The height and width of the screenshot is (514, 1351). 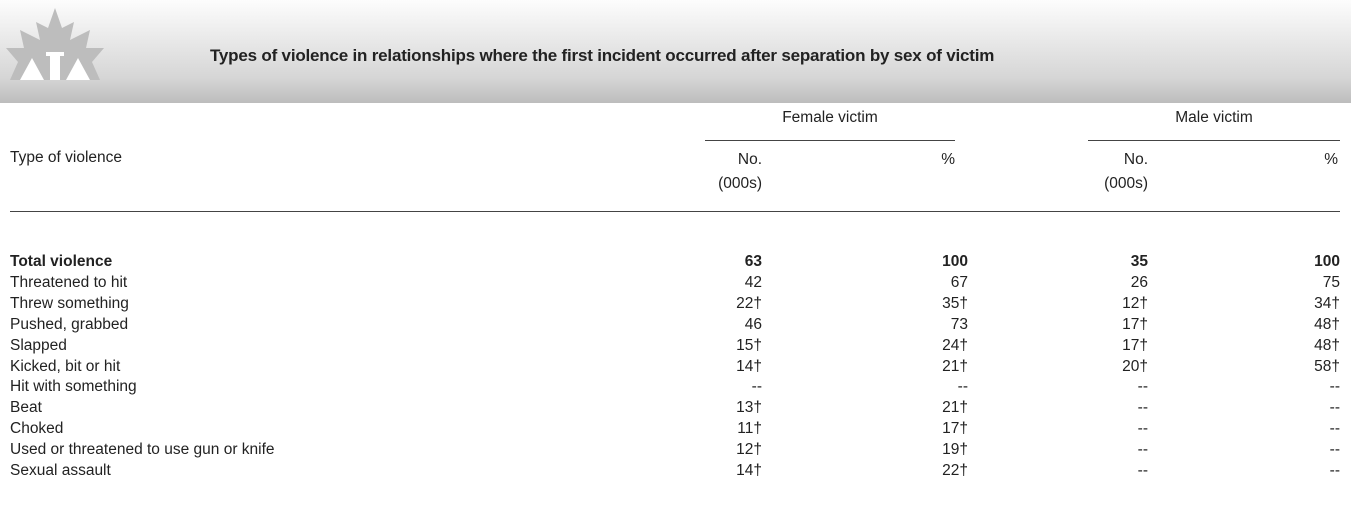 I want to click on cell: 75, so click(x=1331, y=282).